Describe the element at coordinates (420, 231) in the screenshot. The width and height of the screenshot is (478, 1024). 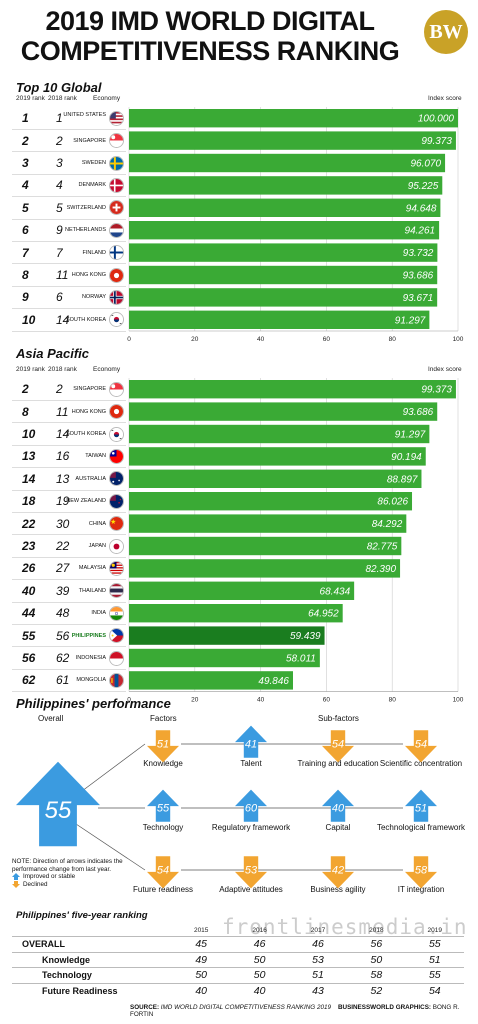
I see `bar-value-label: 94.261` at that location.